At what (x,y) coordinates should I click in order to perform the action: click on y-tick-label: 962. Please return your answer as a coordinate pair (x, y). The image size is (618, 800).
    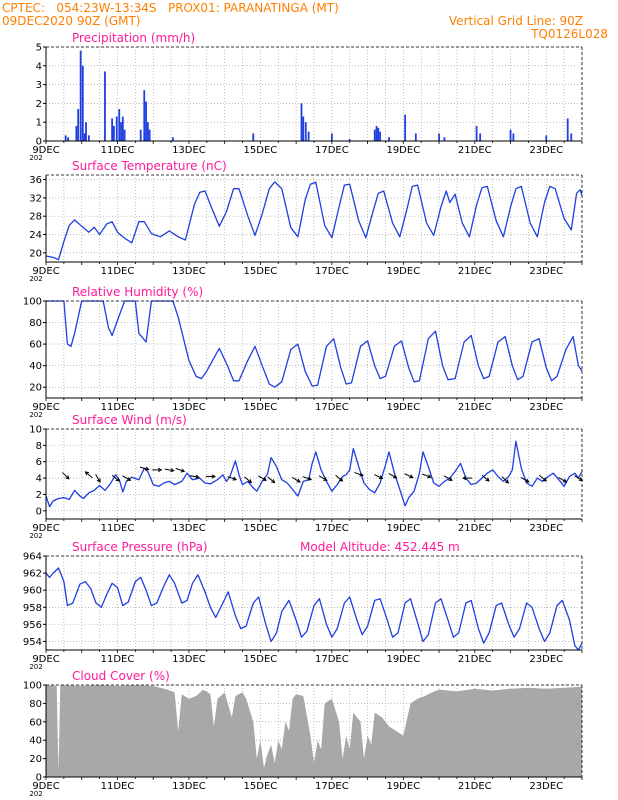
    Looking at the image, I should click on (32, 574).